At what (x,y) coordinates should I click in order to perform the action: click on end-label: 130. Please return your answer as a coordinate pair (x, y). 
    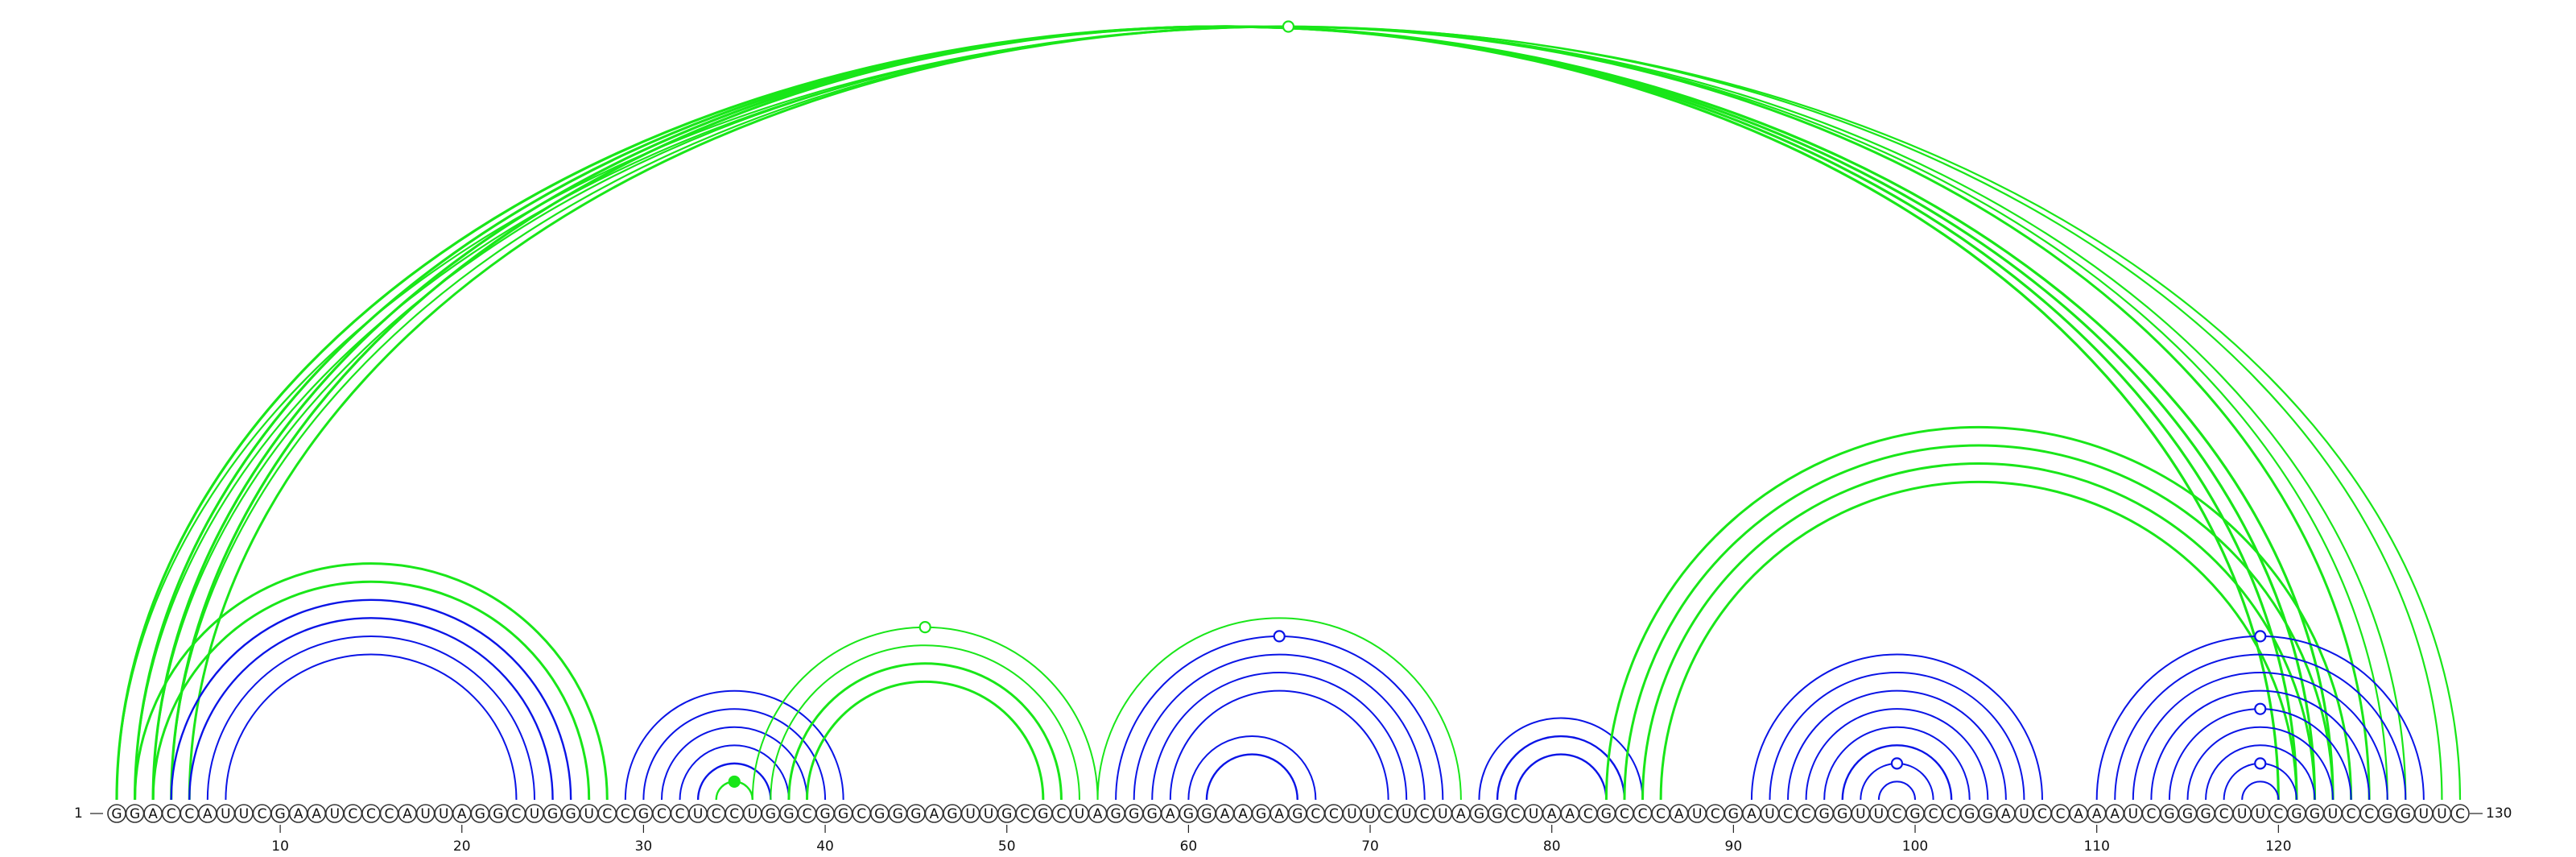
    Looking at the image, I should click on (2499, 813).